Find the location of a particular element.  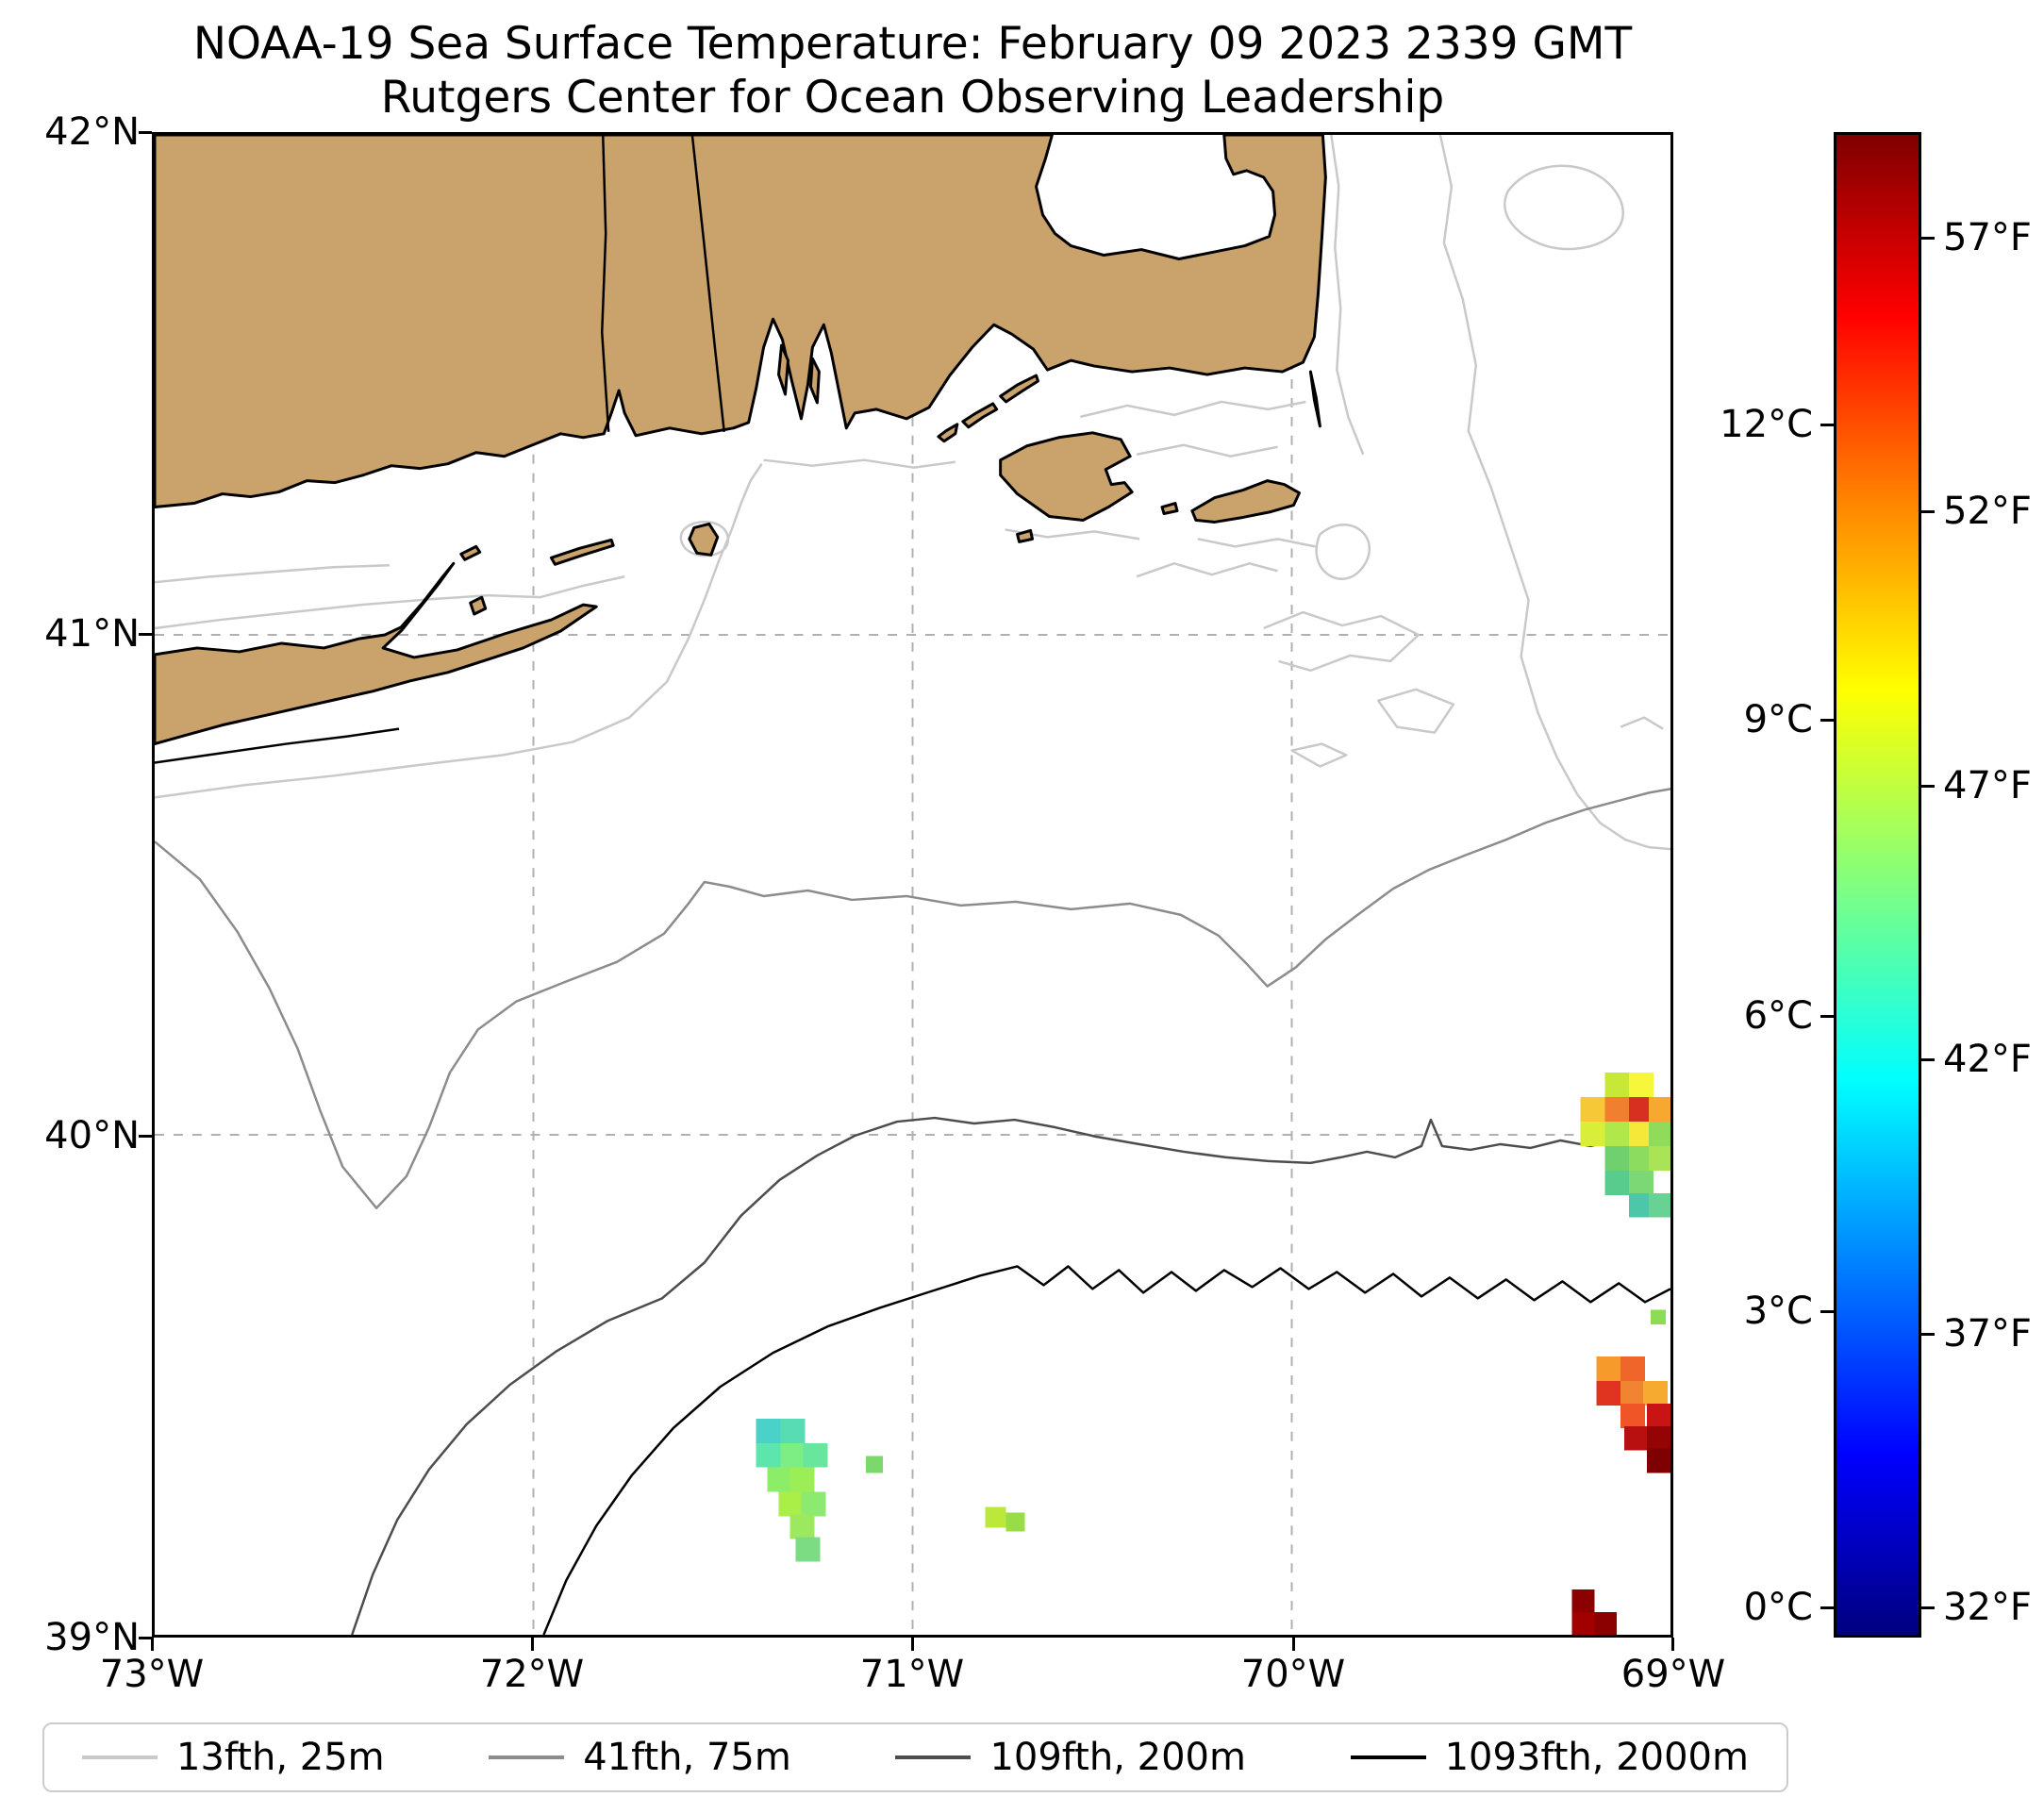

barrier-beach-line is located at coordinates (277, 745).